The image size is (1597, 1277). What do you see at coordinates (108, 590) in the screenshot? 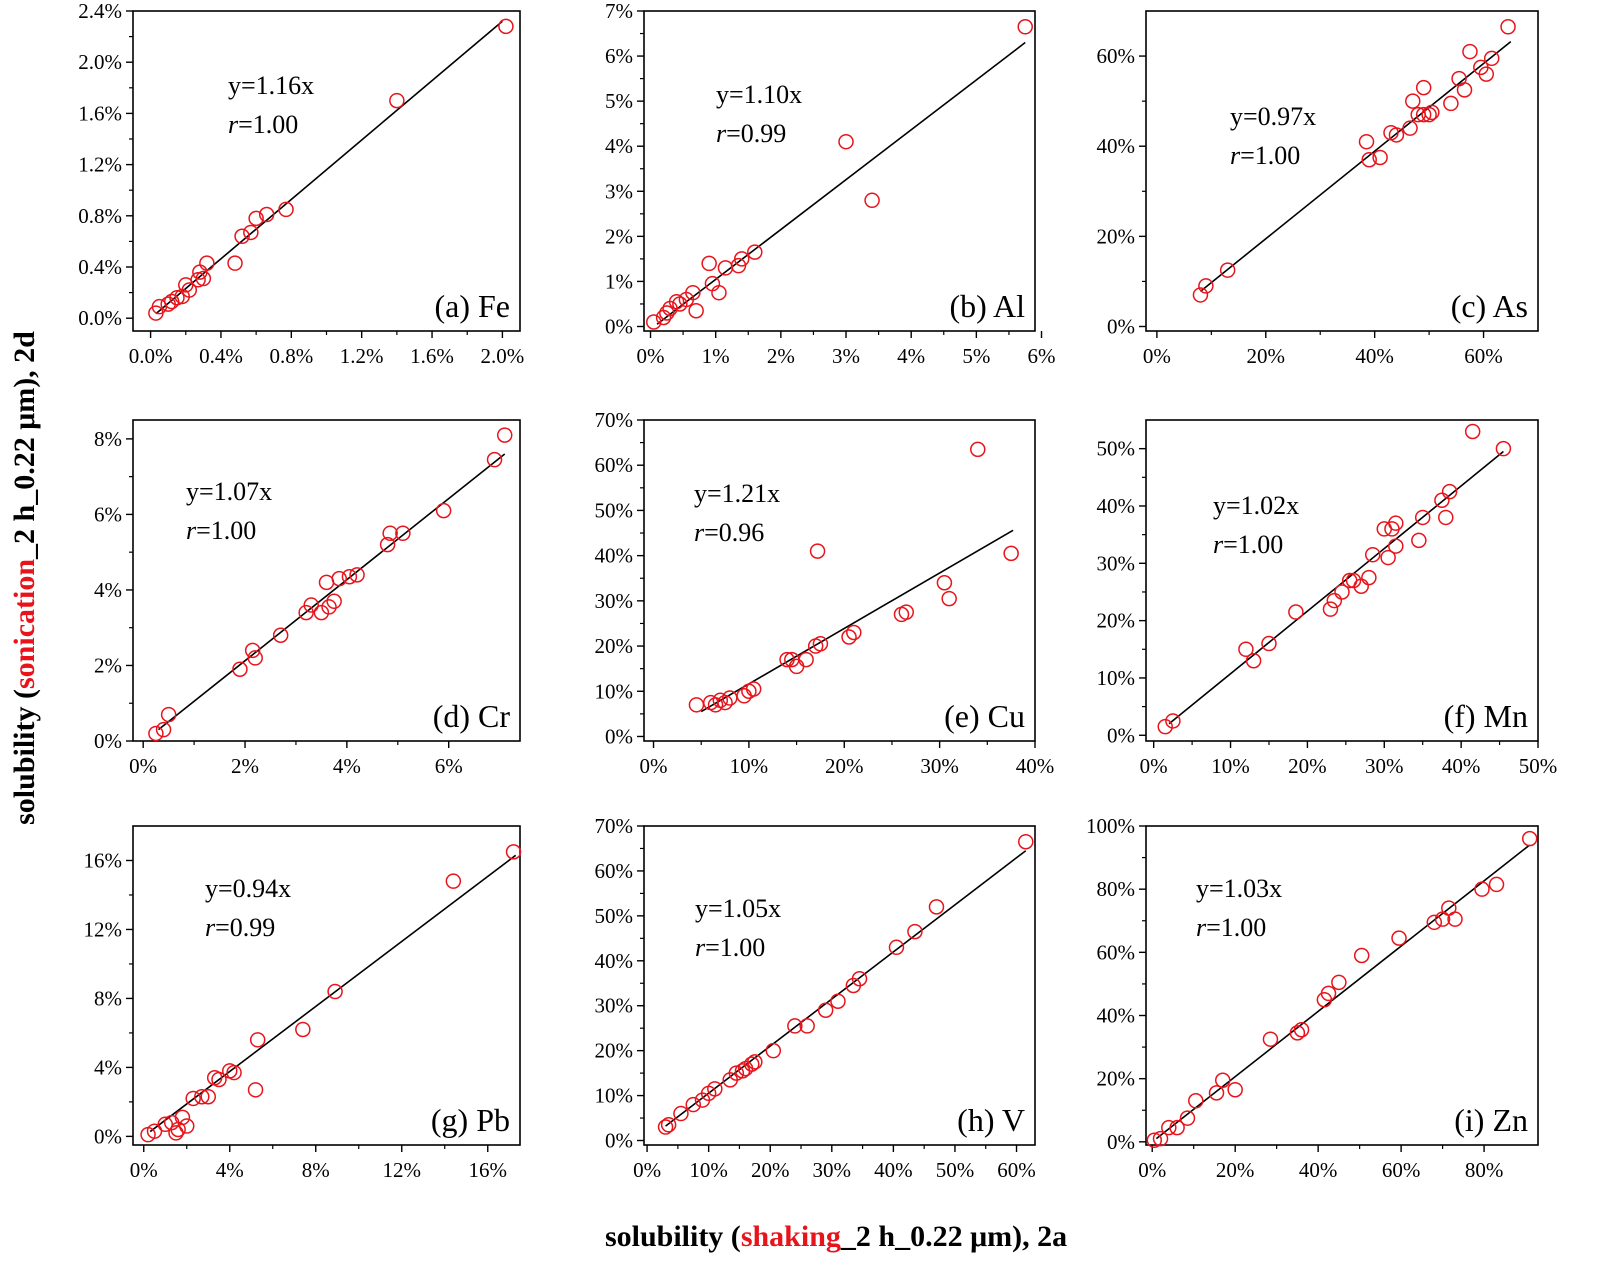
I see `y-tick-label: 4%` at bounding box center [108, 590].